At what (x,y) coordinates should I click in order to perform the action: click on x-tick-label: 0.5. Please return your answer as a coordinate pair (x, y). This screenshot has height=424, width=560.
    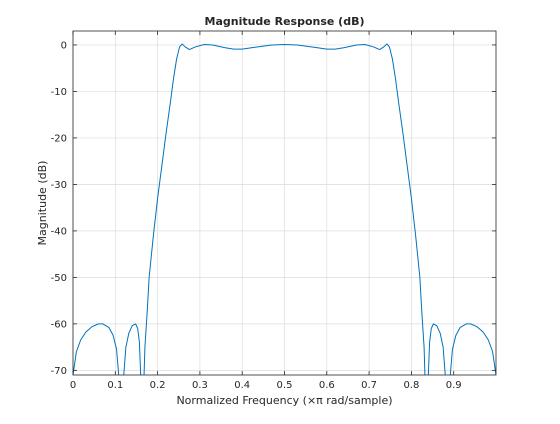
    Looking at the image, I should click on (285, 385).